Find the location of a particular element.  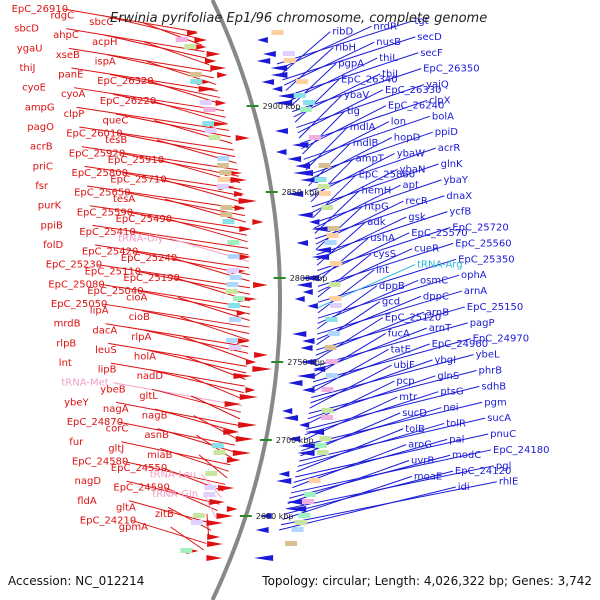

gene-label: ybaN is located at coordinates (413, 169).